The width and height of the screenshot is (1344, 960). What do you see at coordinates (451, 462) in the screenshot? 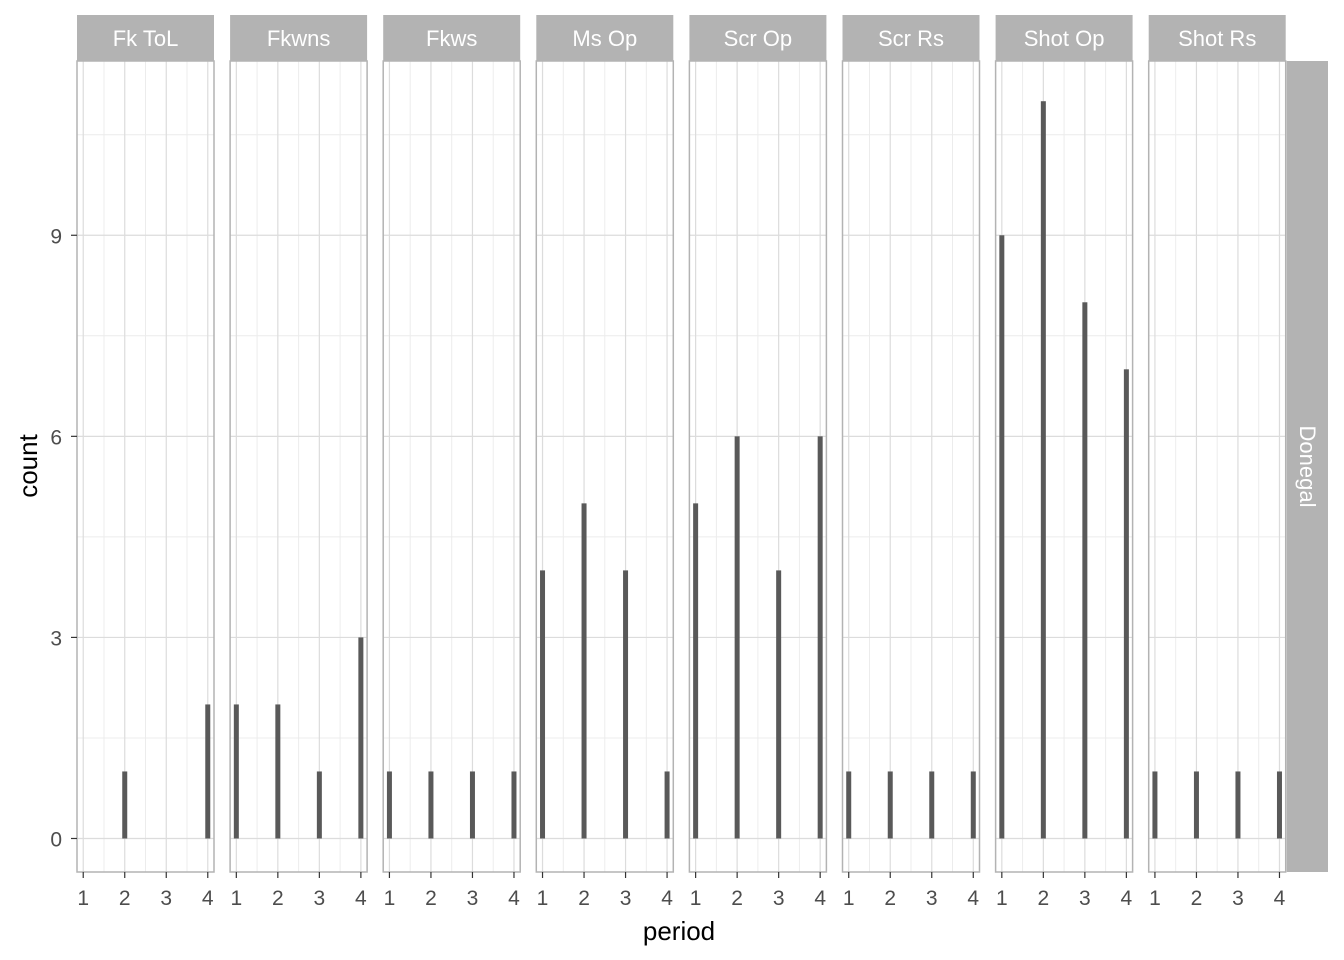
I see `facet-panel: Fkws 1 2 3 4` at bounding box center [451, 462].